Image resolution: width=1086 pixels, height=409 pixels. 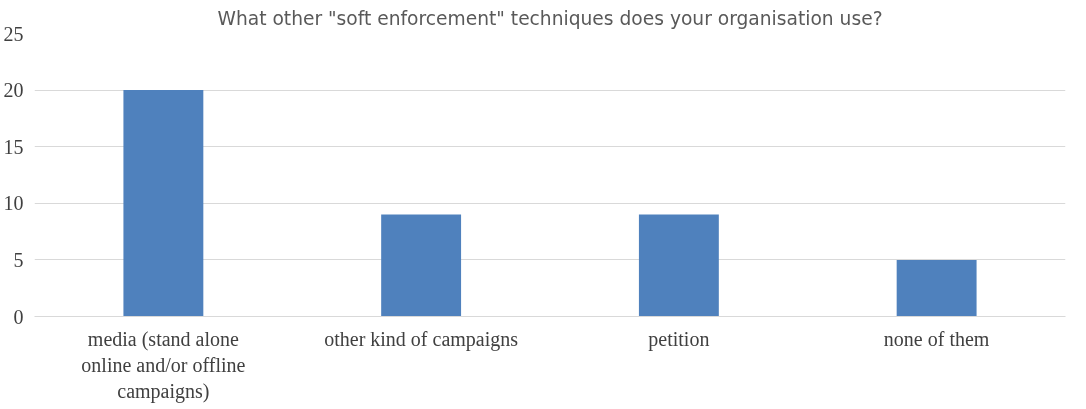 I want to click on x-tick-label: other kind of campaigns, so click(x=421, y=339).